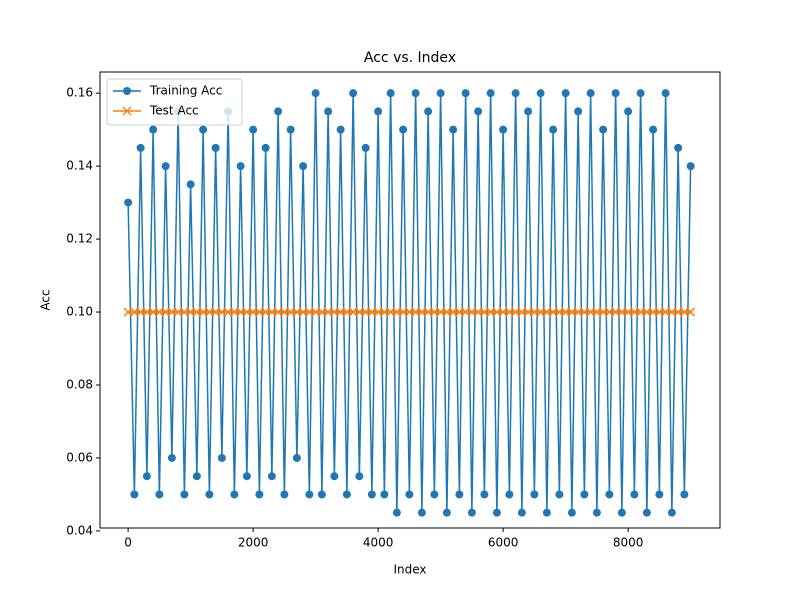 Image resolution: width=800 pixels, height=600 pixels. I want to click on legend-label: Training Acc, so click(185, 91).